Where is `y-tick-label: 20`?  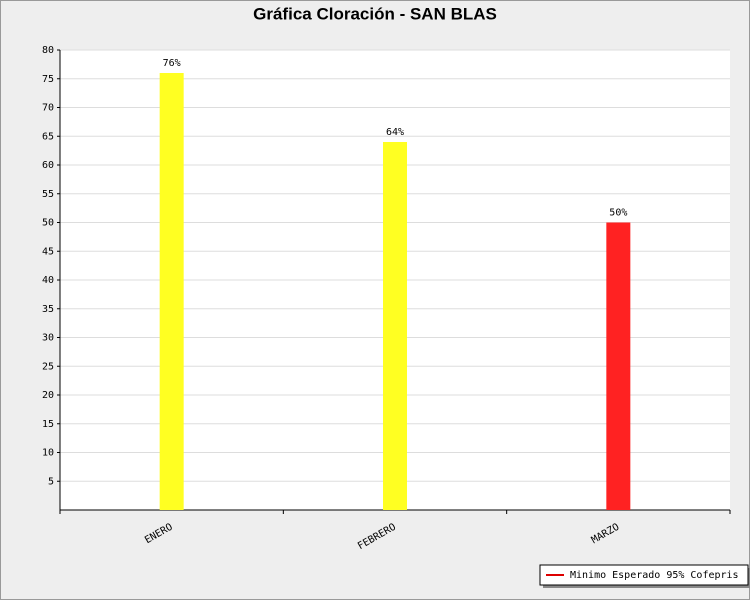 y-tick-label: 20 is located at coordinates (48, 395).